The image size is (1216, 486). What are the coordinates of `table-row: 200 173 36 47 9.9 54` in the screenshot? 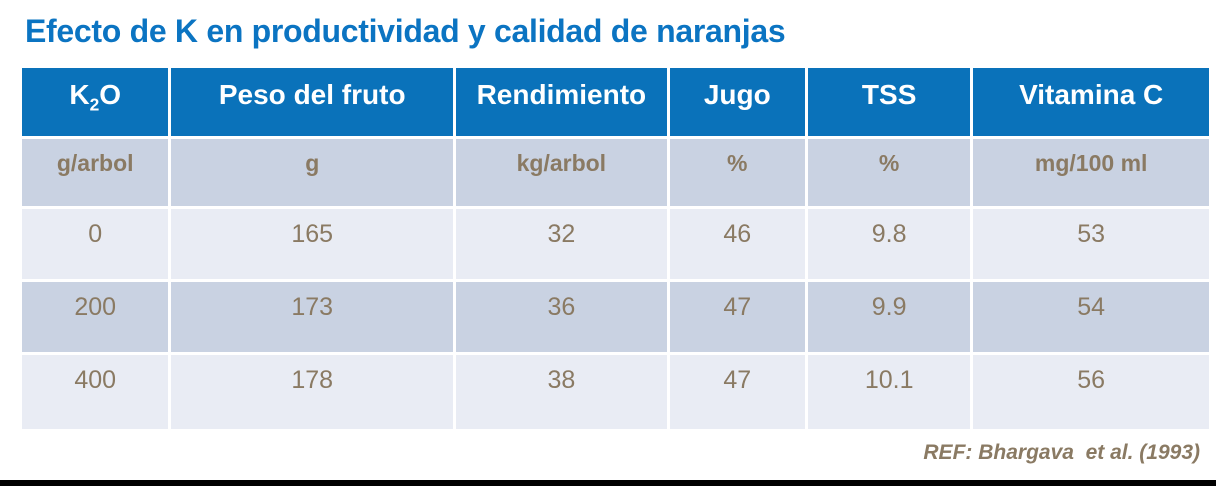 It's located at (615, 317).